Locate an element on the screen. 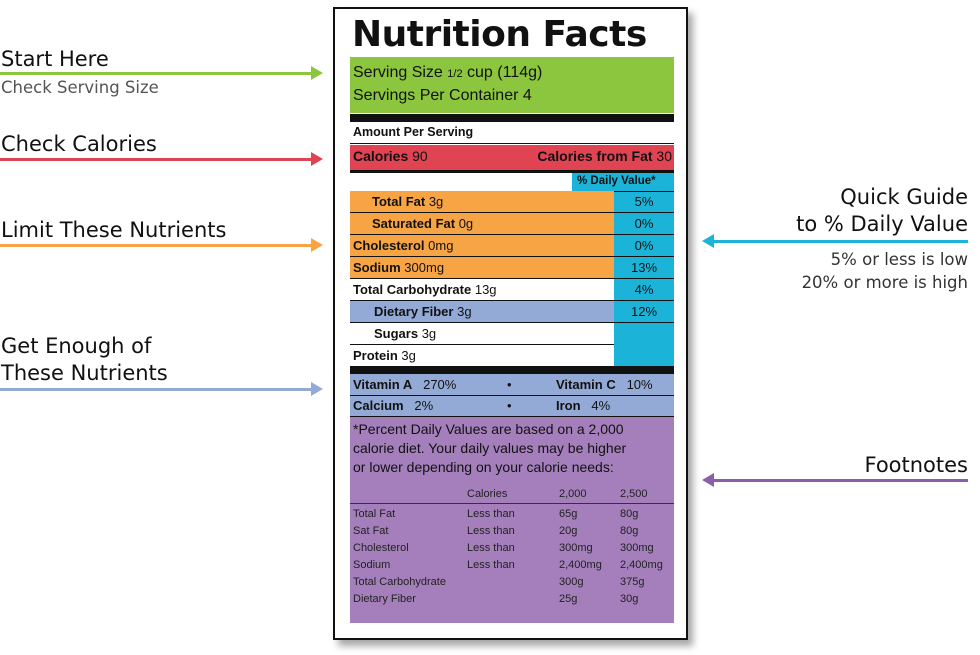 This screenshot has width=980, height=655. calories-label: Calories is located at coordinates (381, 156).